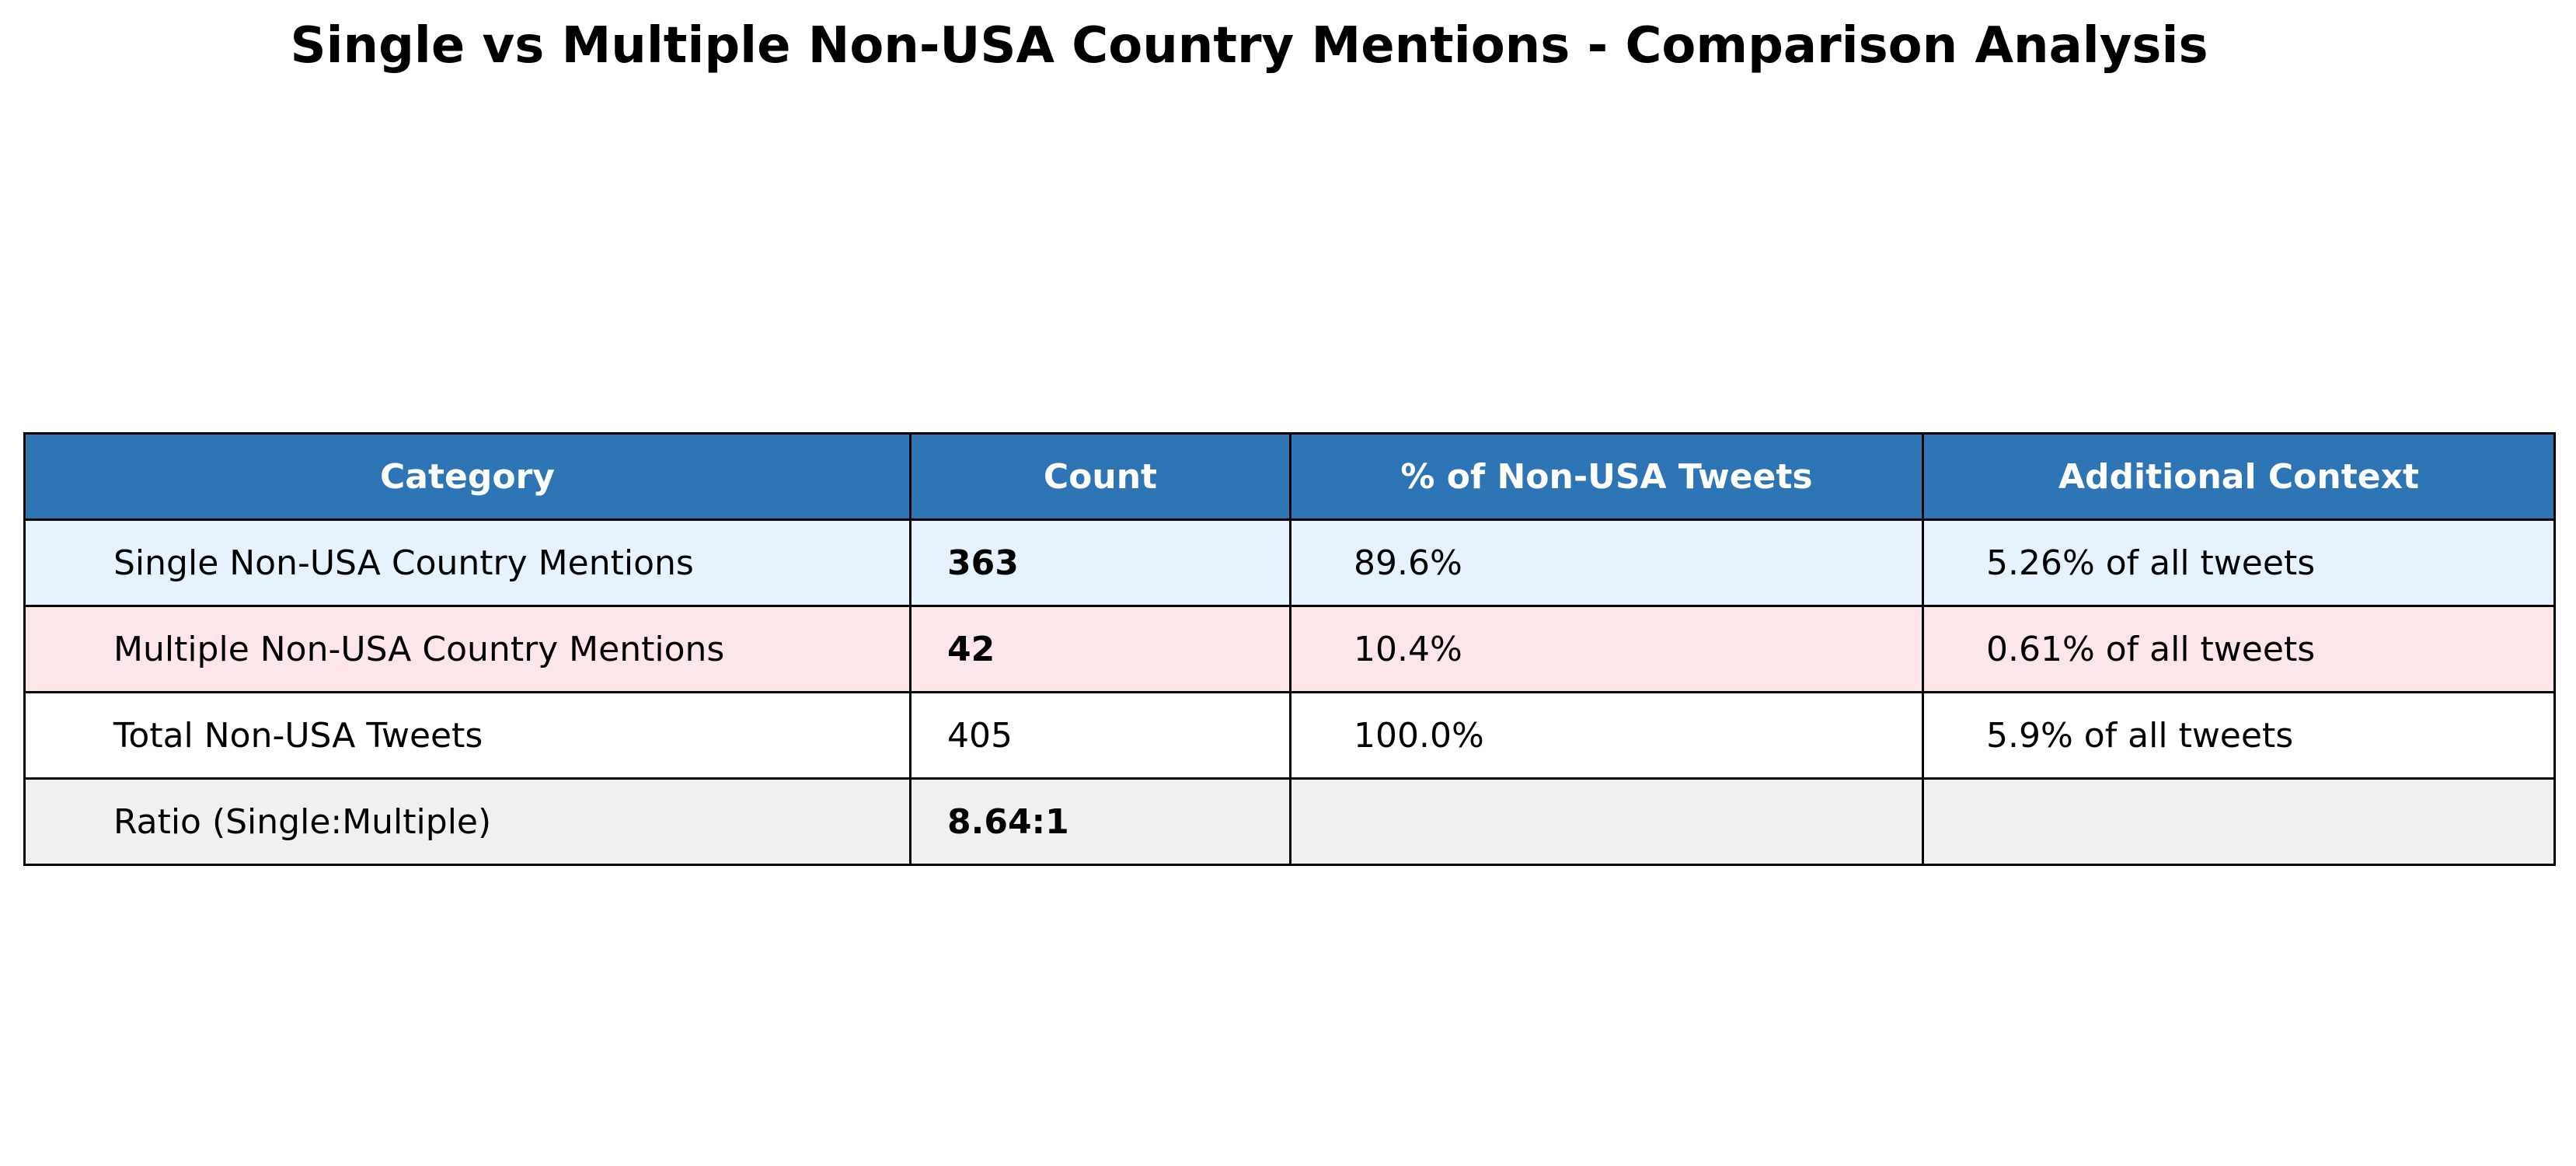 The height and width of the screenshot is (1166, 2576). What do you see at coordinates (2239, 649) in the screenshot?
I see `context-cell: 0.61% of all tweets` at bounding box center [2239, 649].